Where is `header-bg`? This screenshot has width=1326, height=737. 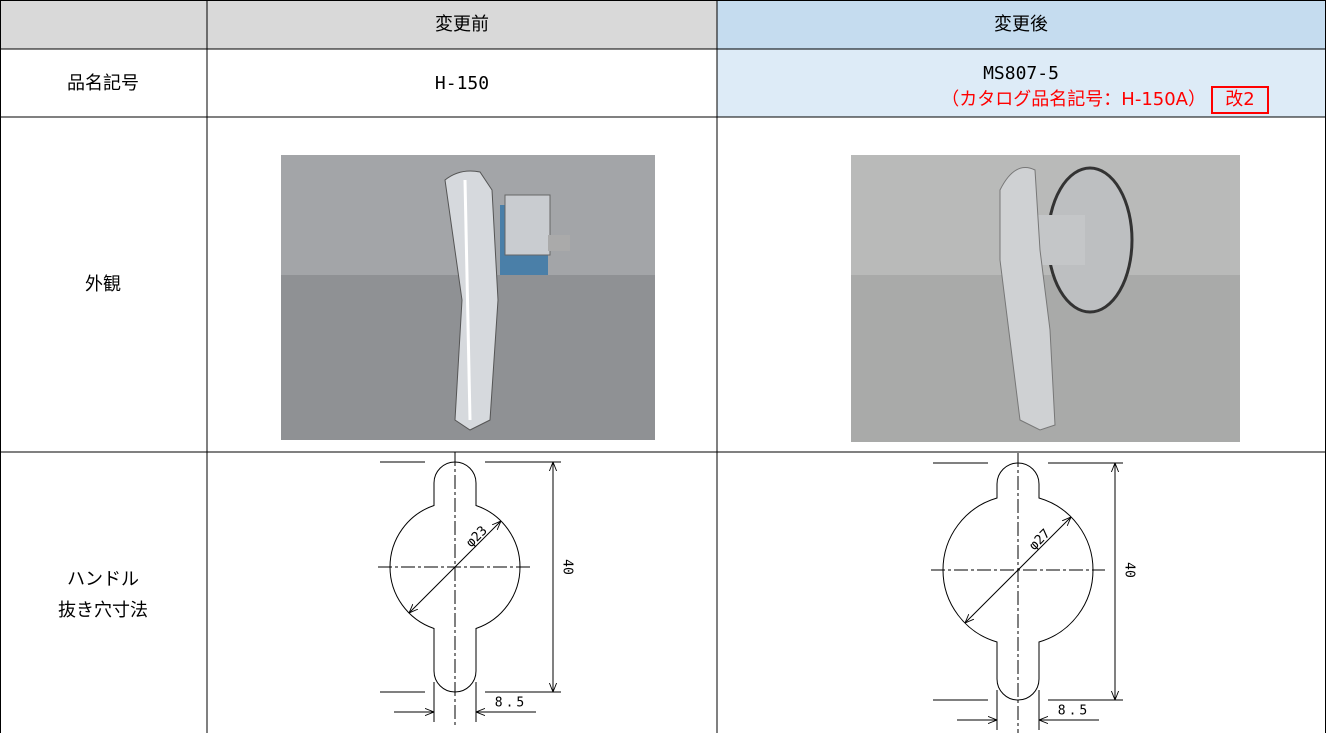
header-bg is located at coordinates (358, 24).